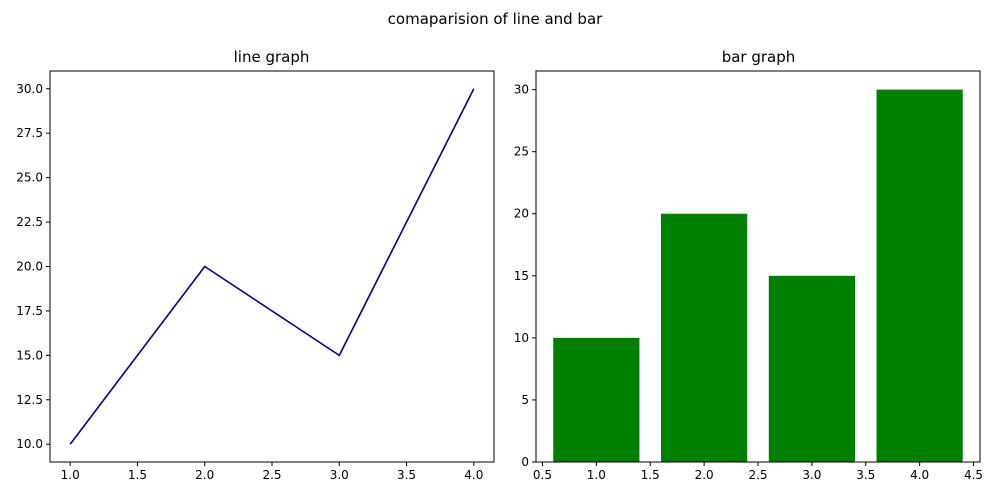  I want to click on bar-graph-x-tick-label: 3.5, so click(865, 475).